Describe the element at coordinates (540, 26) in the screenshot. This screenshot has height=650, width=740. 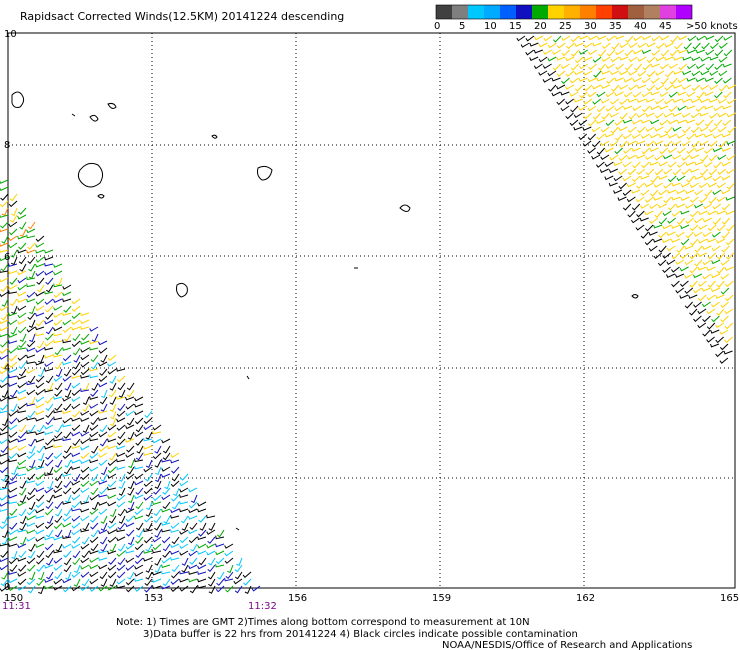
I see `legend-tick-label: 20` at that location.